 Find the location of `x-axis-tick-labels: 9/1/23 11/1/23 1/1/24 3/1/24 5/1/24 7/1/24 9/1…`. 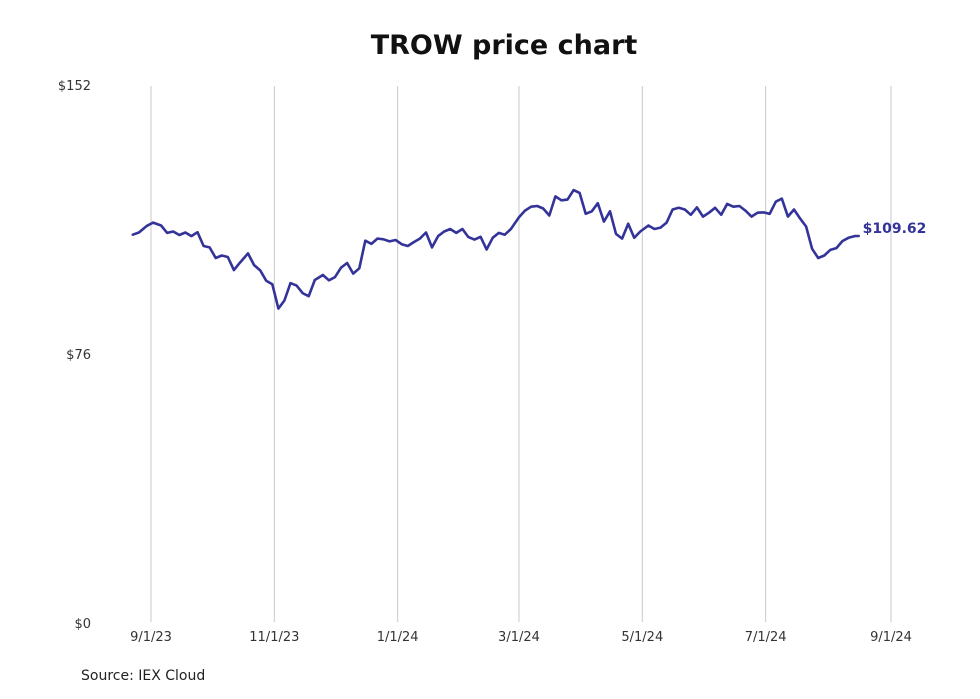

x-axis-tick-labels: 9/1/23 11/1/23 1/1/24 3/1/24 5/1/24 7/1/24 9/1… is located at coordinates (521, 637).